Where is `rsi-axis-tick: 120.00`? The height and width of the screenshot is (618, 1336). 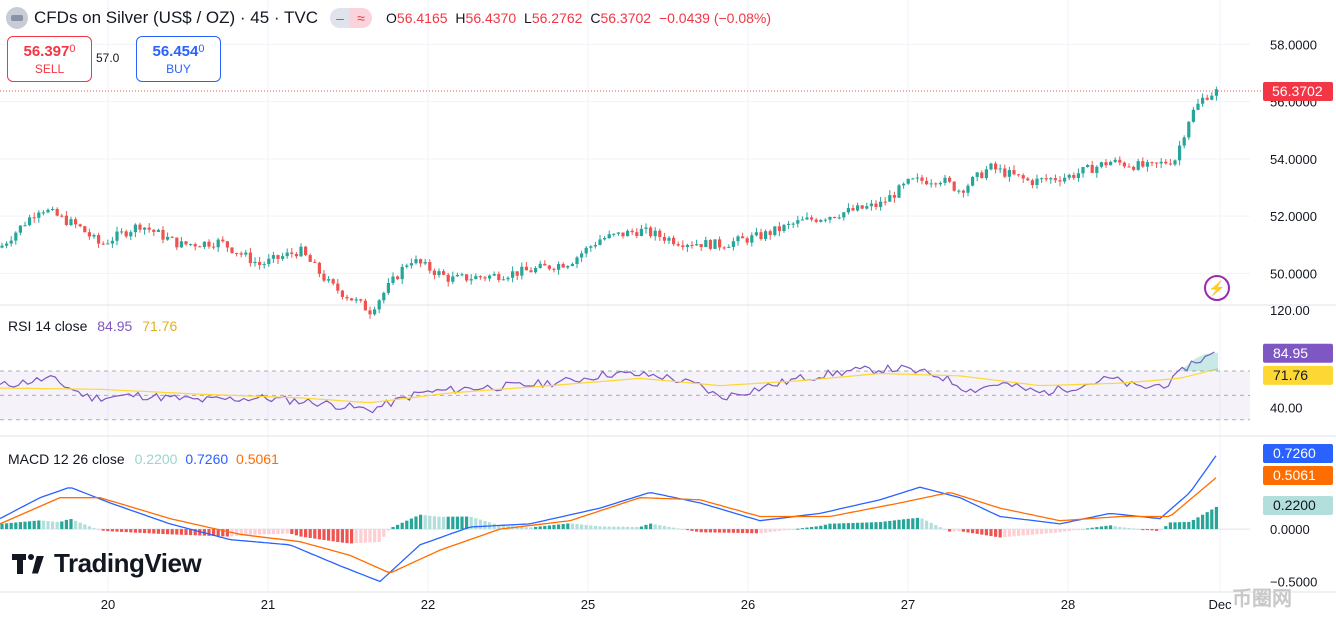 rsi-axis-tick: 120.00 is located at coordinates (1290, 310).